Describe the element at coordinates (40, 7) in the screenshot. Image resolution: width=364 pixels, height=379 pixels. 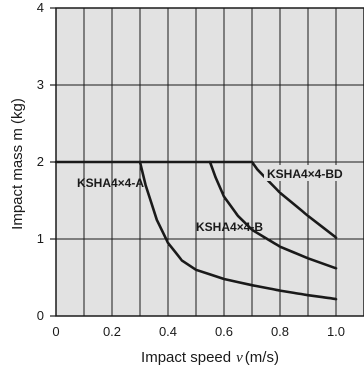
I see `y-tick-label: 4` at that location.